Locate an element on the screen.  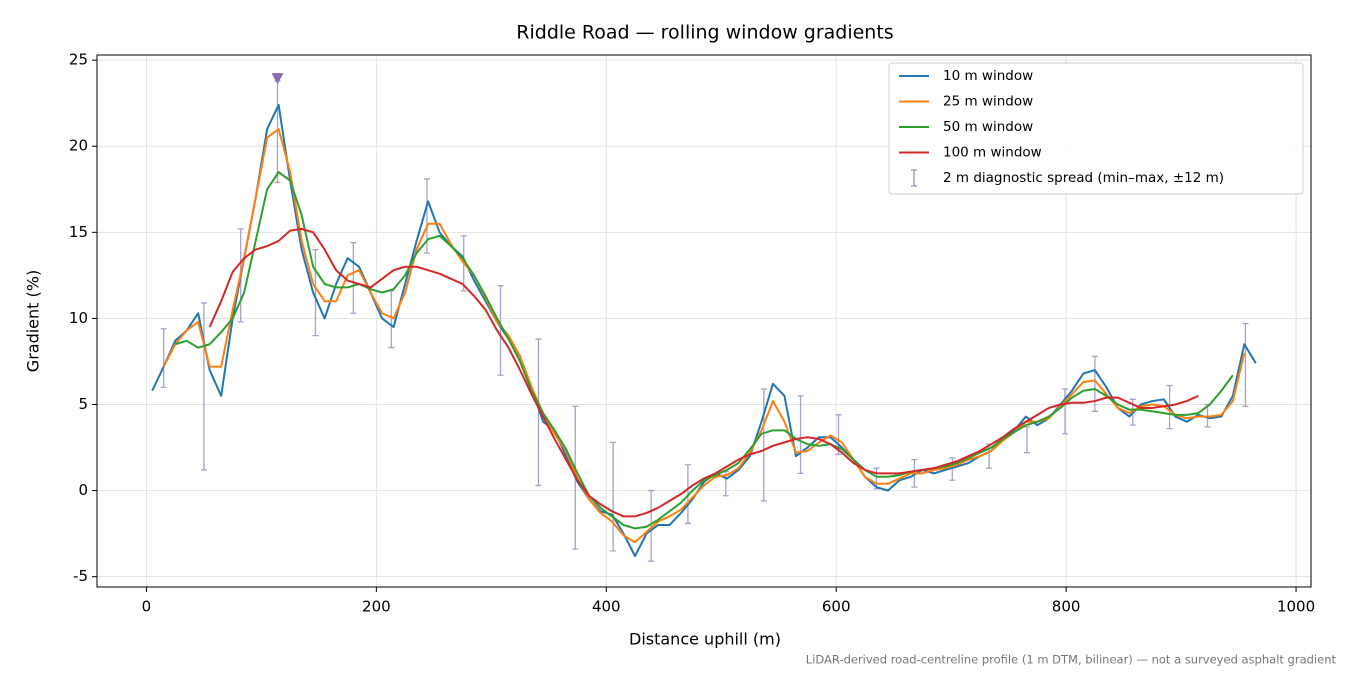
y-tick-label: 25 is located at coordinates (78, 60).